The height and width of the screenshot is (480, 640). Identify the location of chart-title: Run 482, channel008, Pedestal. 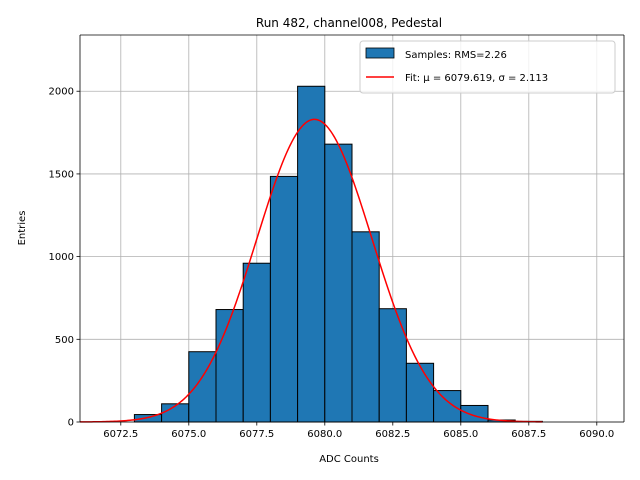
(349, 23).